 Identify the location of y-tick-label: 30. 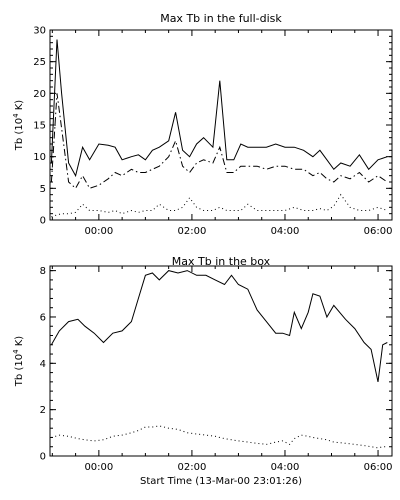
(39, 31).